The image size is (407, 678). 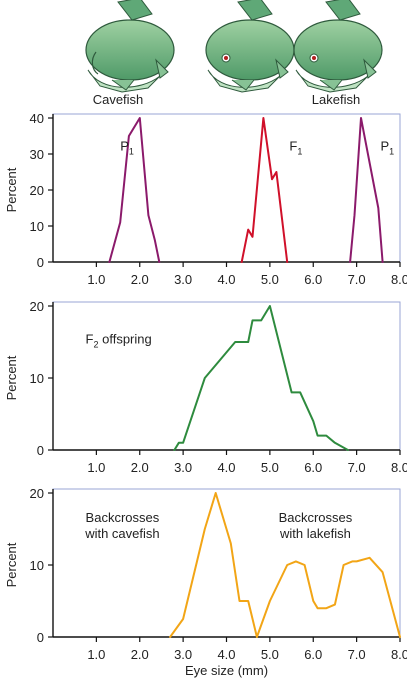 I want to click on cavefish-label: Cavefish, so click(x=118, y=99).